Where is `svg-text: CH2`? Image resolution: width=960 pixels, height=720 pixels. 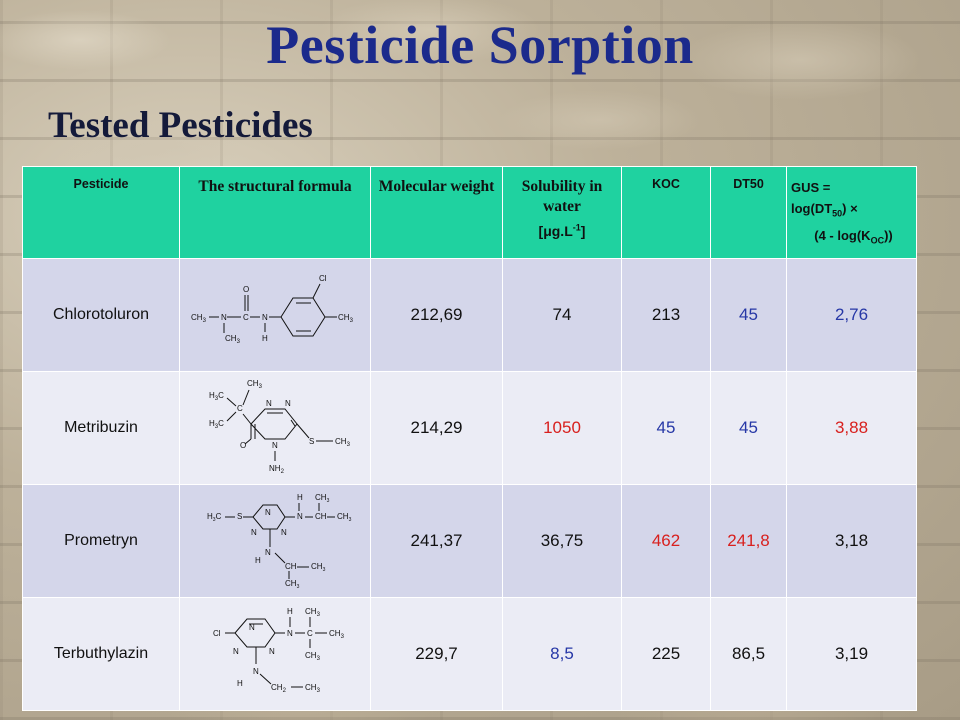
svg-text: CH2 is located at coordinates (279, 688).